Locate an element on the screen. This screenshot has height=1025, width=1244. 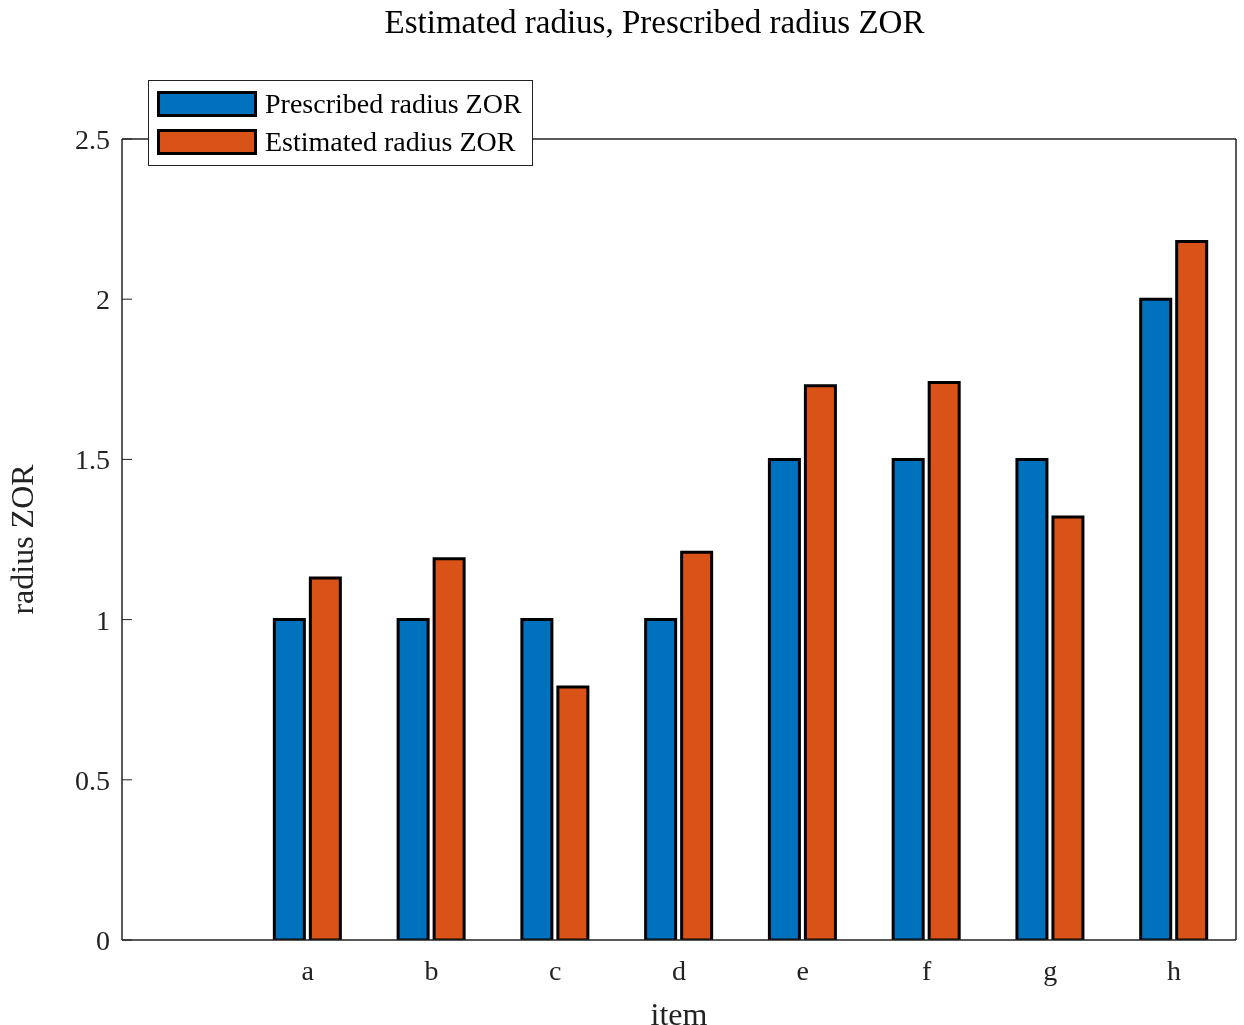
y-axis-title: radius ZOR is located at coordinates (22, 539).